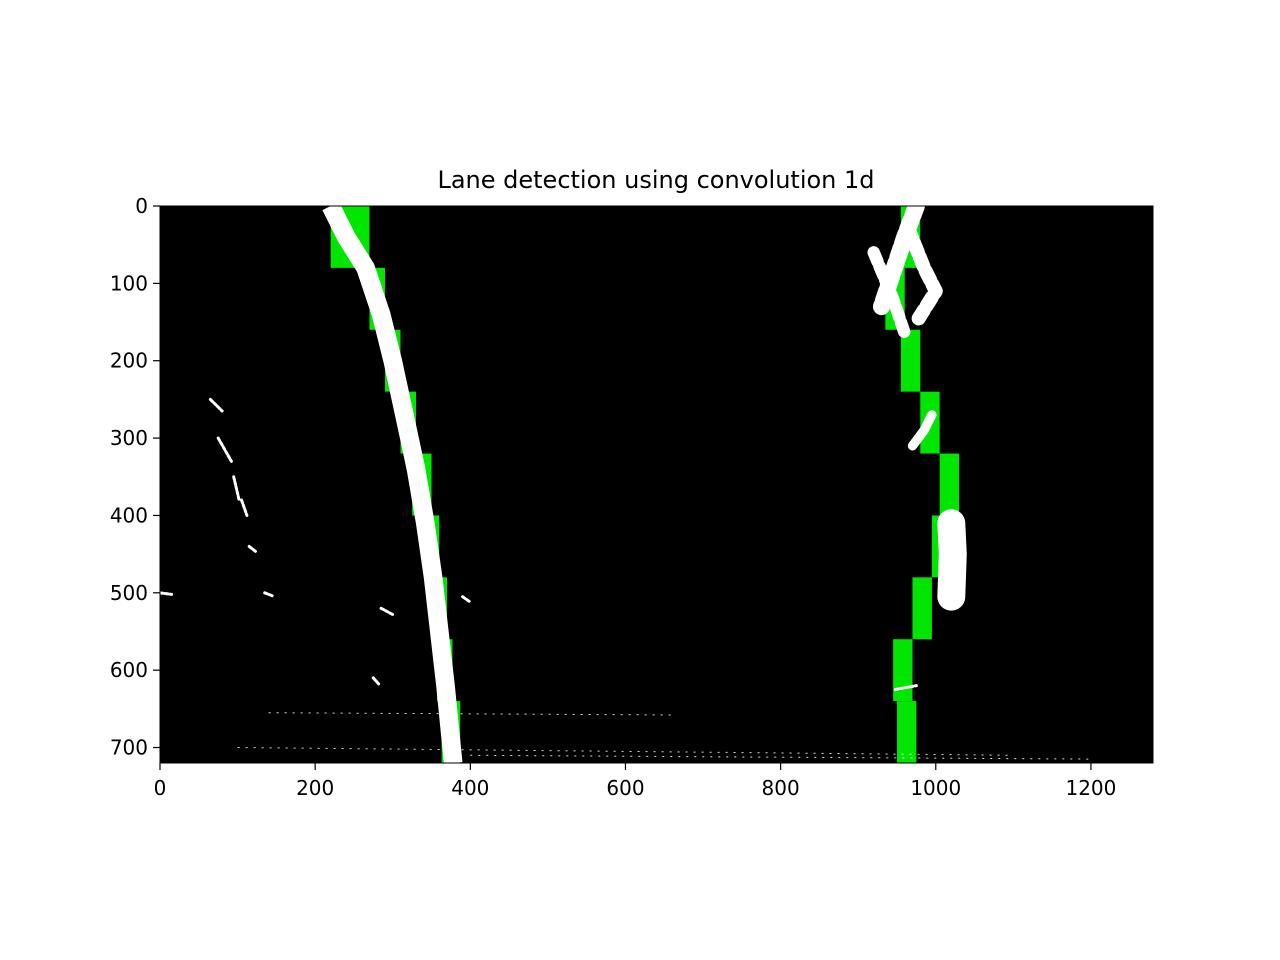 This screenshot has width=1280, height=960. I want to click on y-tick-label: 100, so click(129, 283).